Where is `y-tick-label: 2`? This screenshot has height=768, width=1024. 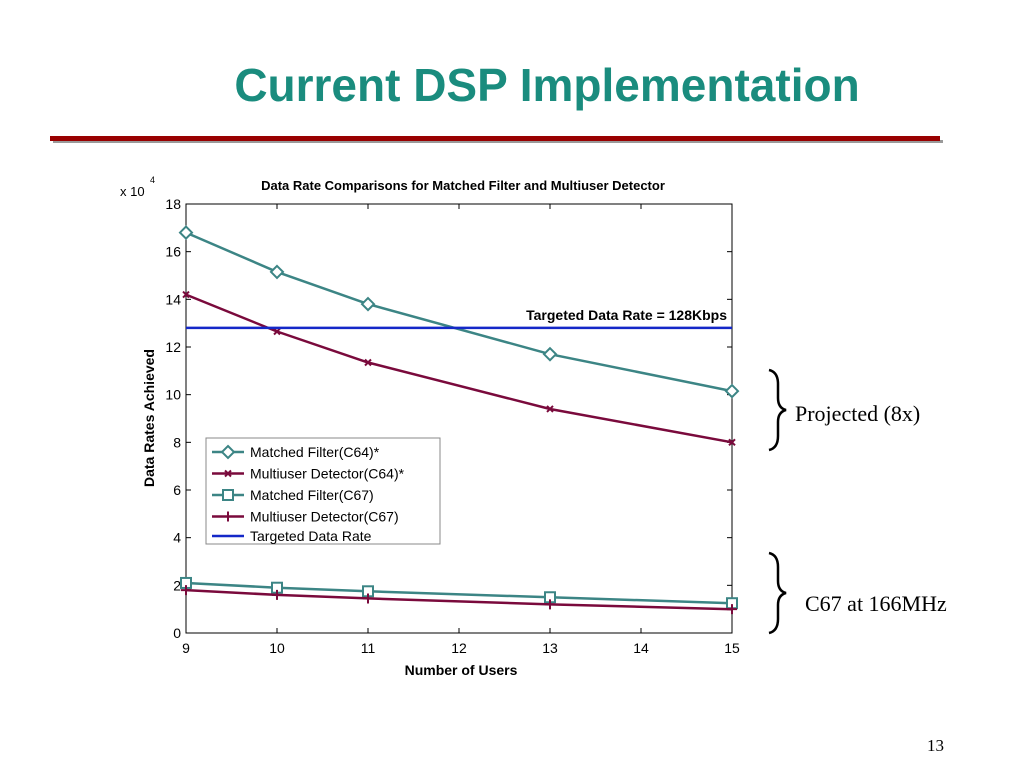
y-tick-label: 2 is located at coordinates (177, 585).